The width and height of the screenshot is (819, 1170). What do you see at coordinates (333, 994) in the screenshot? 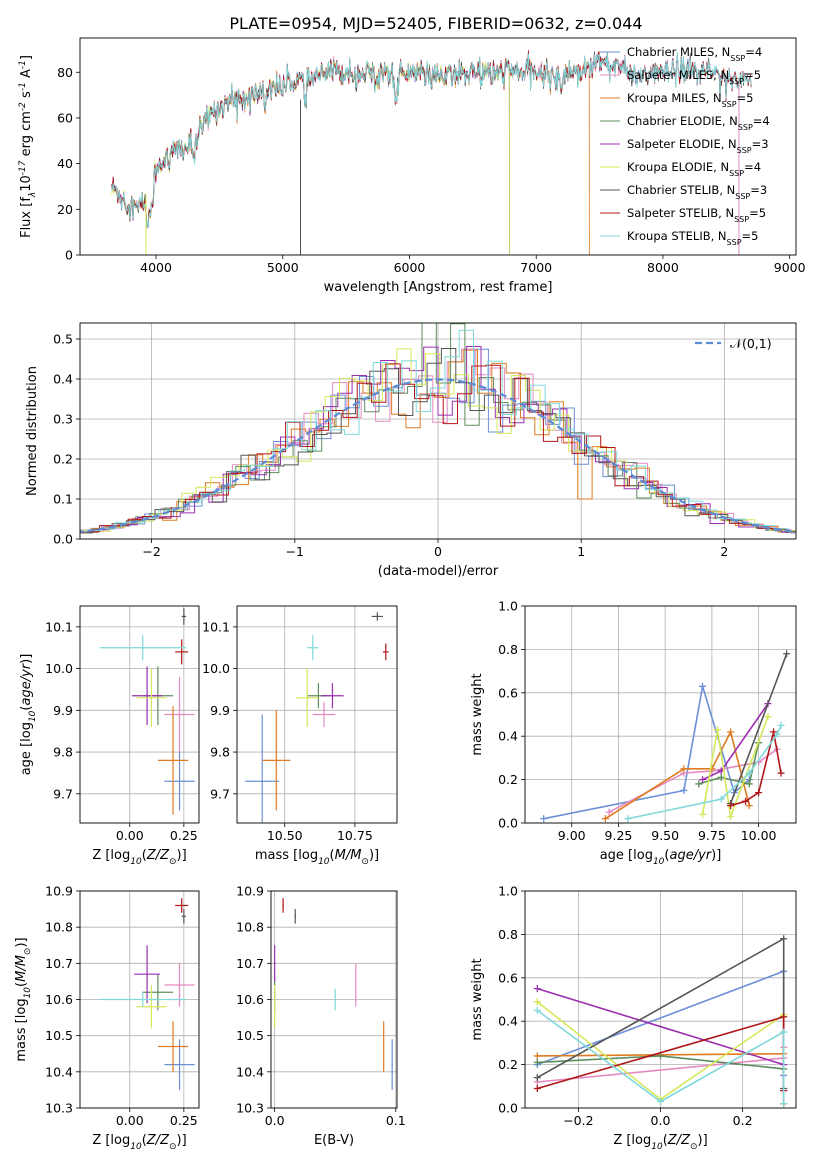
I see `plot-area-mass-vs-ebv` at bounding box center [333, 994].